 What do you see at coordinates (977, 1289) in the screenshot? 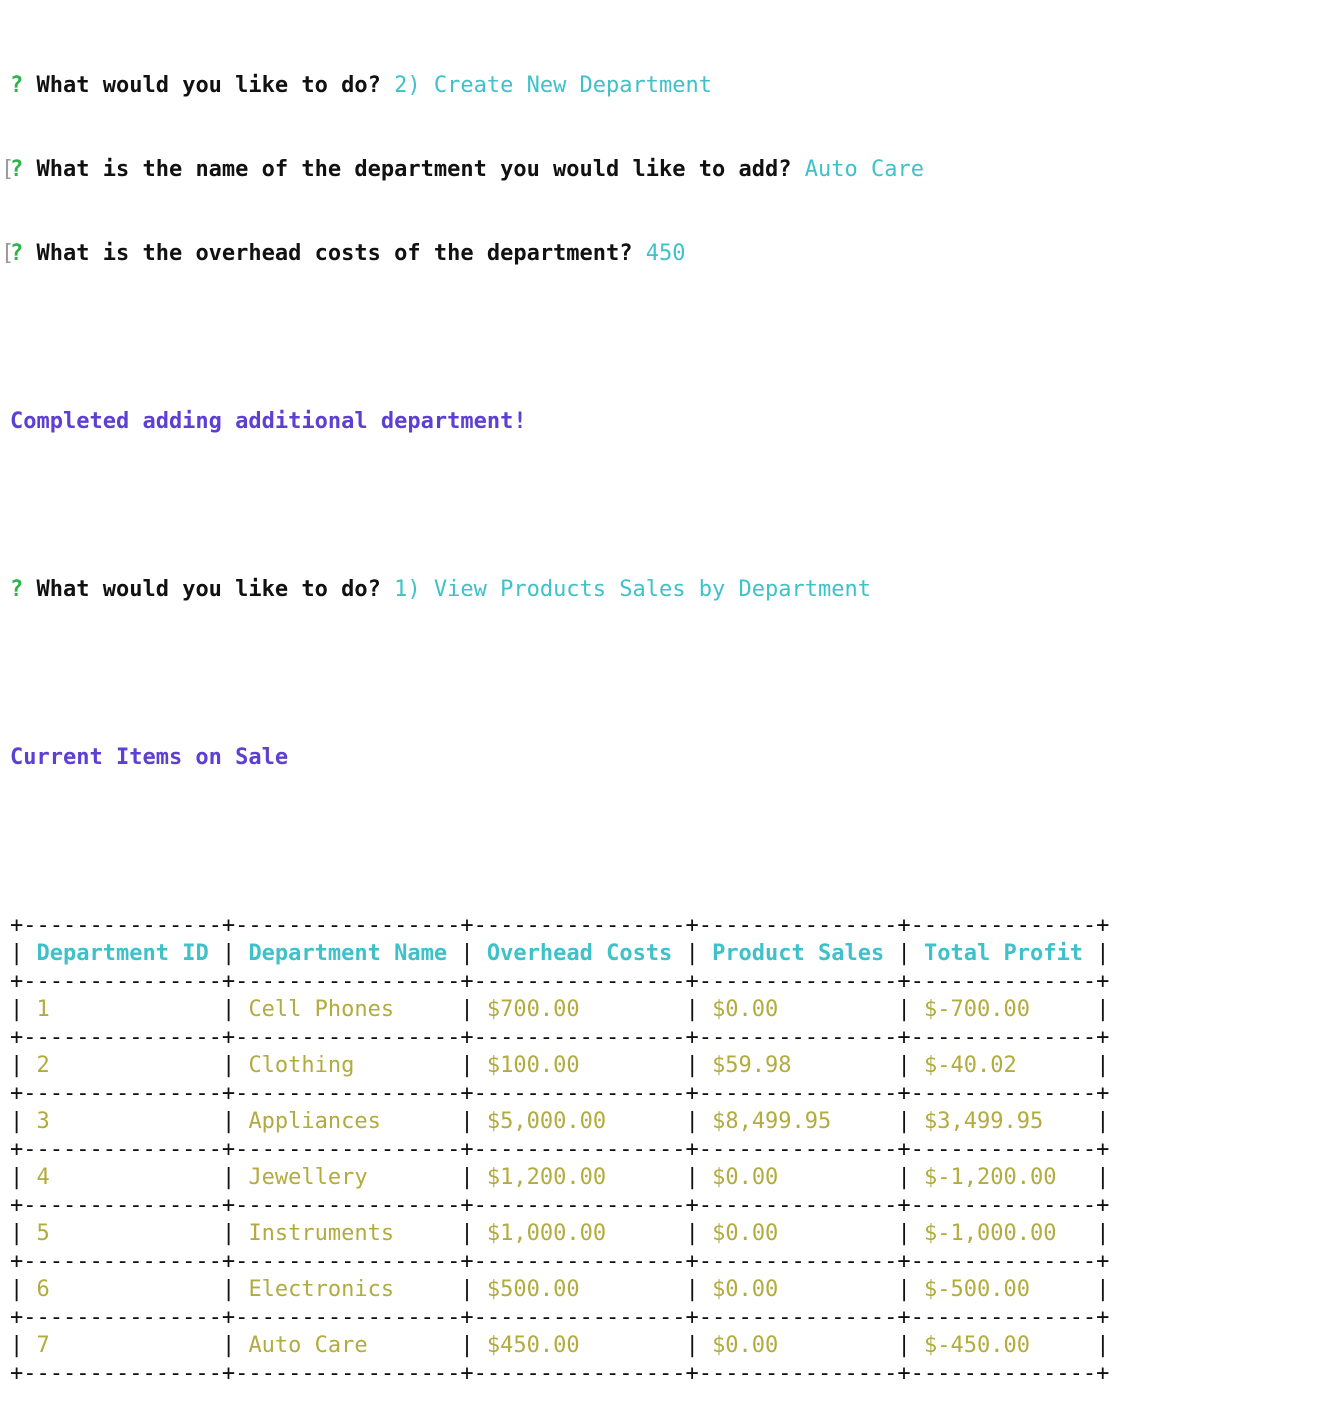
I see `table-cell: $-500.00` at bounding box center [977, 1289].